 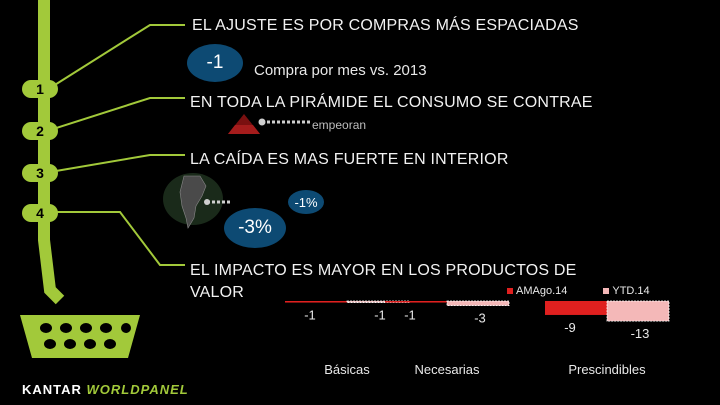 What do you see at coordinates (349, 159) in the screenshot?
I see `heading-3: LA CAÍDA ES MAS FUERTE EN INTERIOR` at bounding box center [349, 159].